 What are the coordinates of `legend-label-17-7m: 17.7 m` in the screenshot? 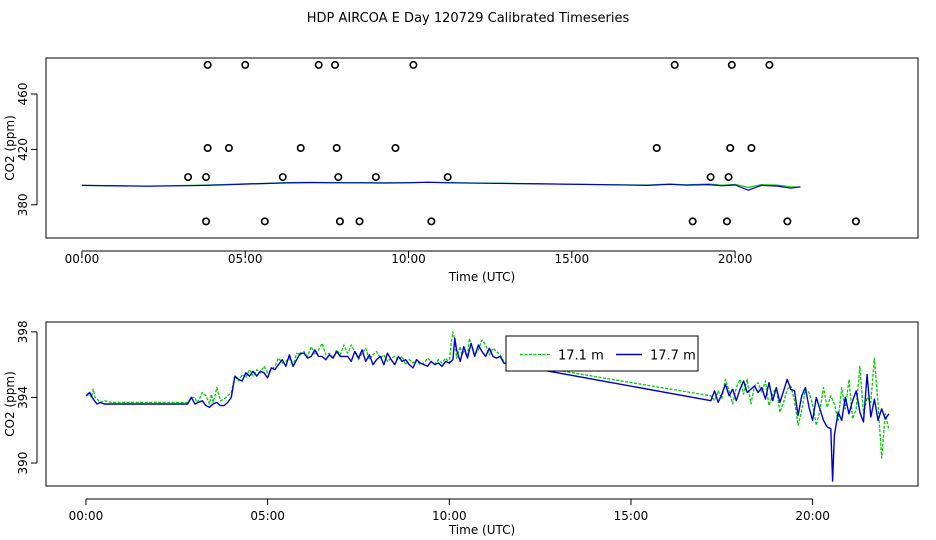 It's located at (673, 356).